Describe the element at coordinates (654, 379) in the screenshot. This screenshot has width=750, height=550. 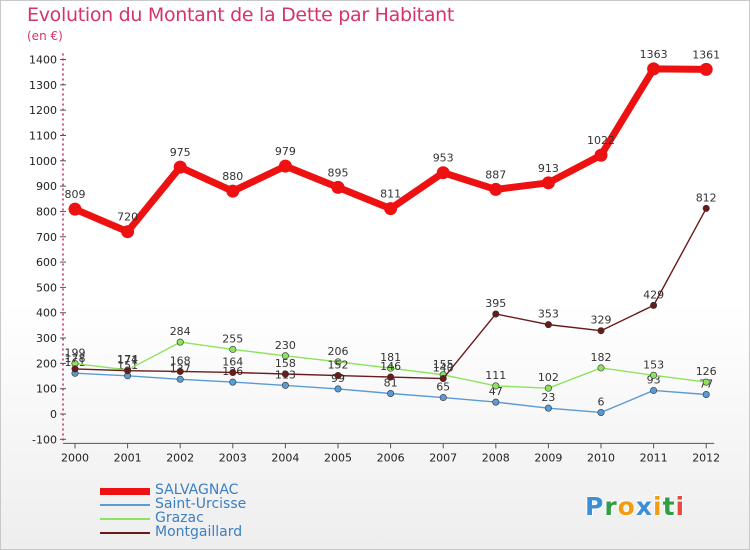
I see `data-label: 93` at that location.